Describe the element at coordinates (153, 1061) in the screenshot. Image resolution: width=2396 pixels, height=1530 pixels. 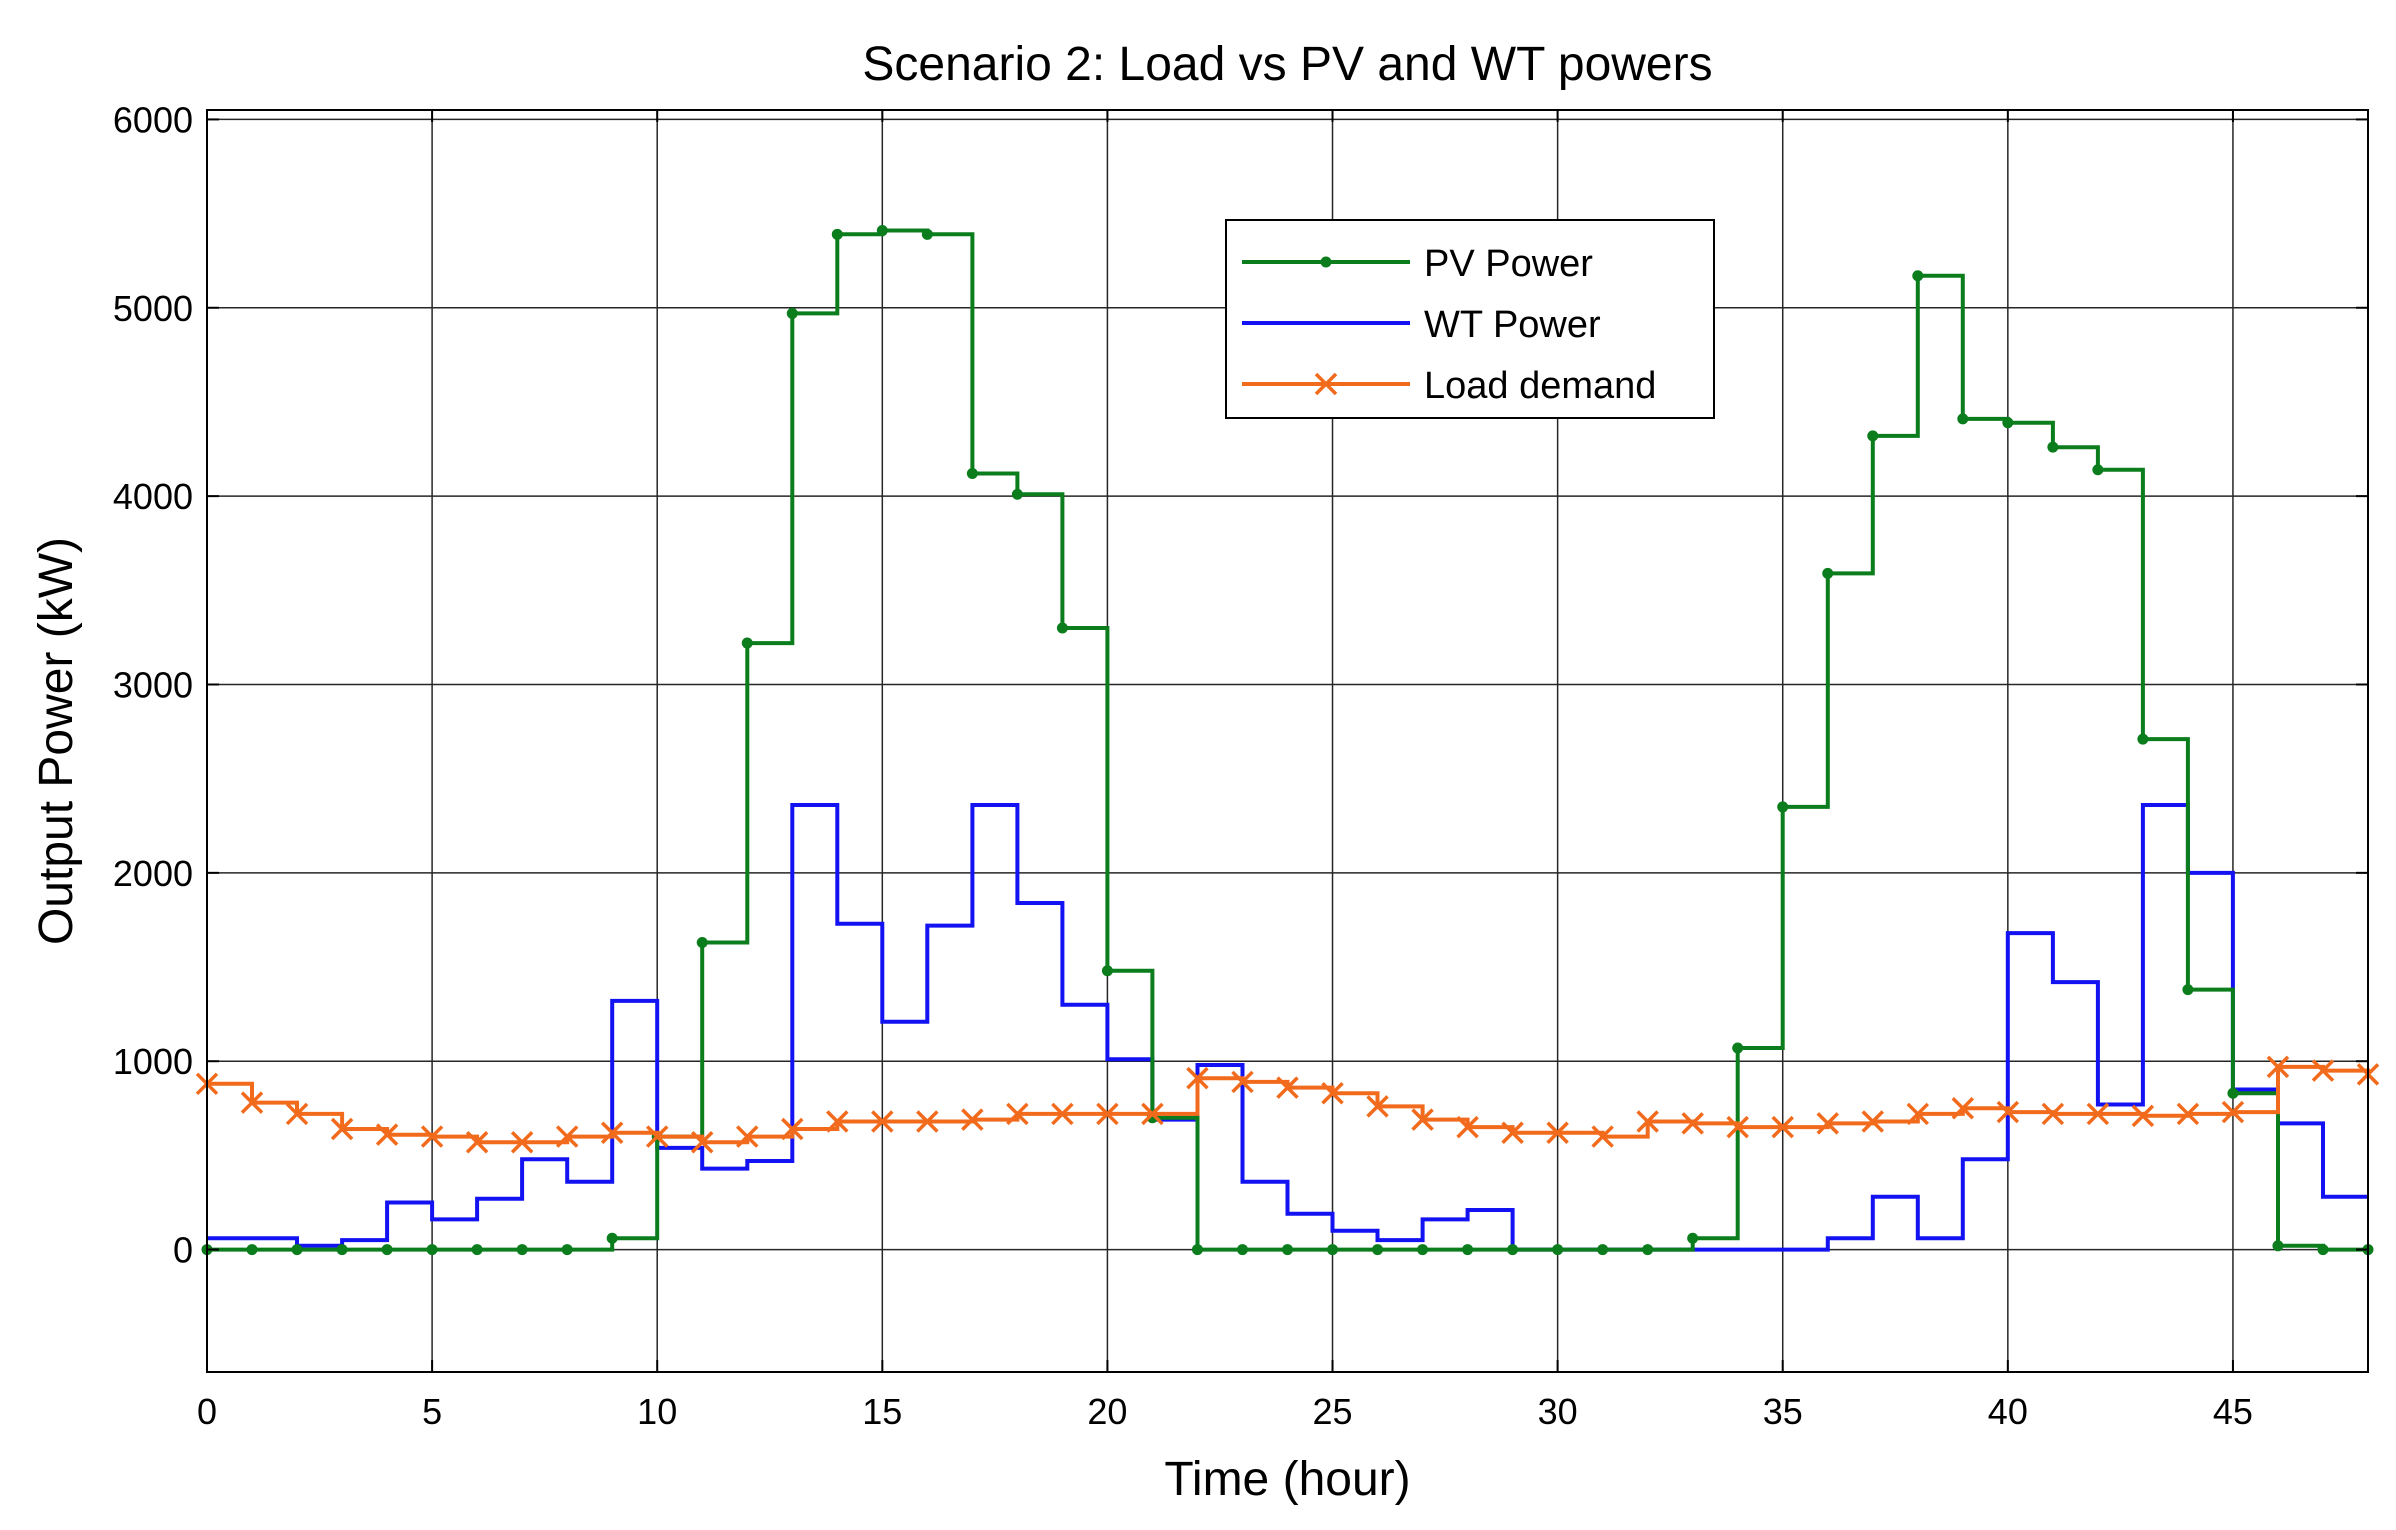
I see `y-tick-label: 1000` at that location.